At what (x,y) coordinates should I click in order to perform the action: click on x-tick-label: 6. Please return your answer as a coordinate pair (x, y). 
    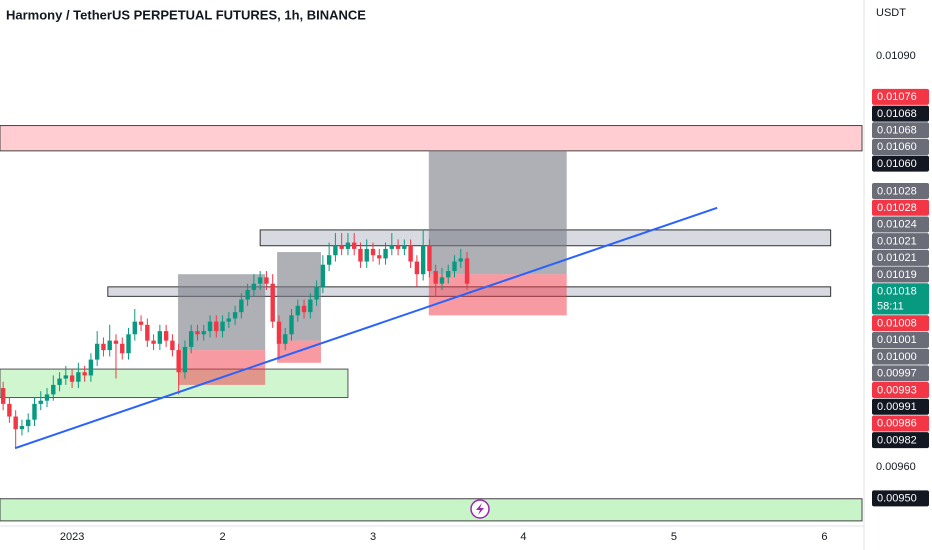
    Looking at the image, I should click on (824, 537).